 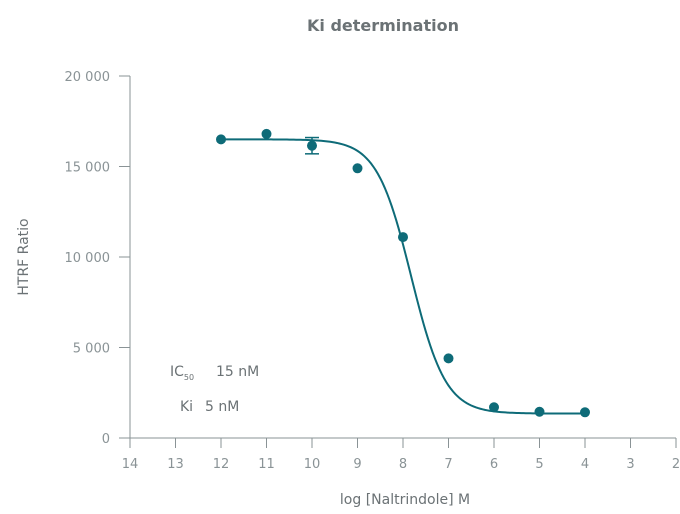 I want to click on x-tick-label: 9, so click(x=357, y=464).